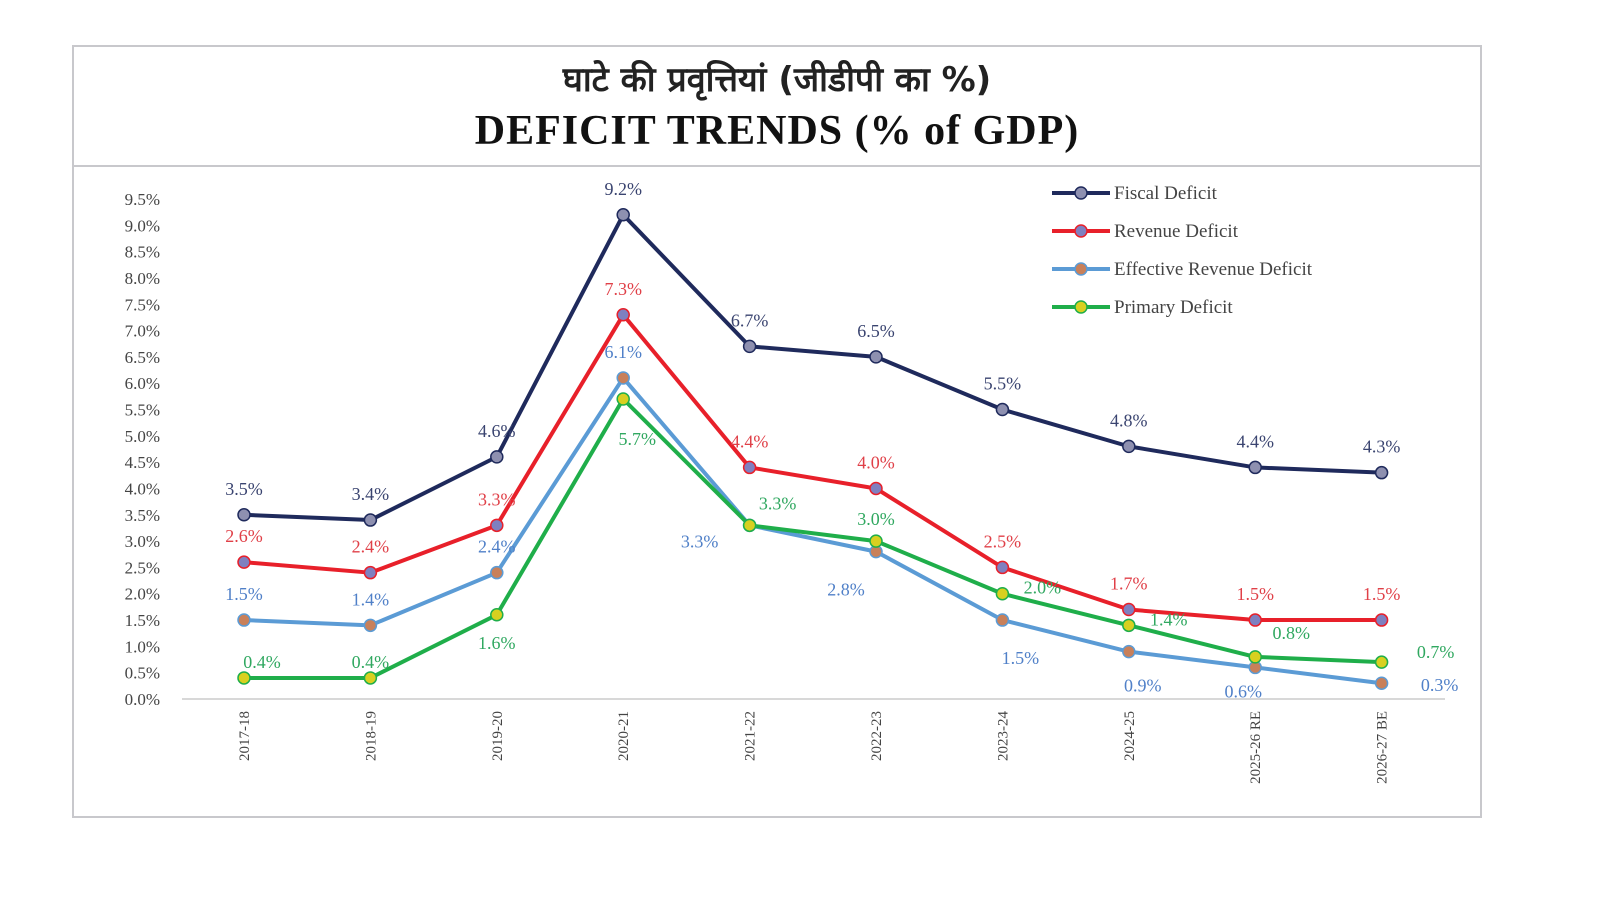  I want to click on data-label: 4.6%, so click(497, 431).